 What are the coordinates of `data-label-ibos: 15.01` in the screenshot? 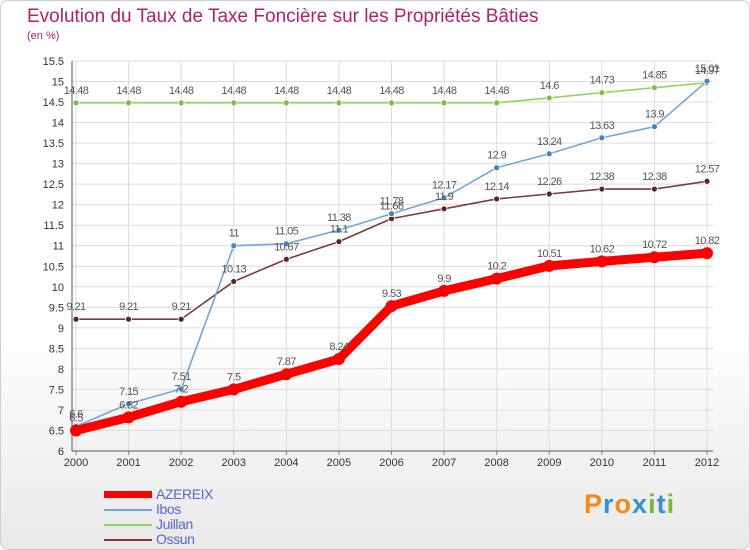 It's located at (707, 69).